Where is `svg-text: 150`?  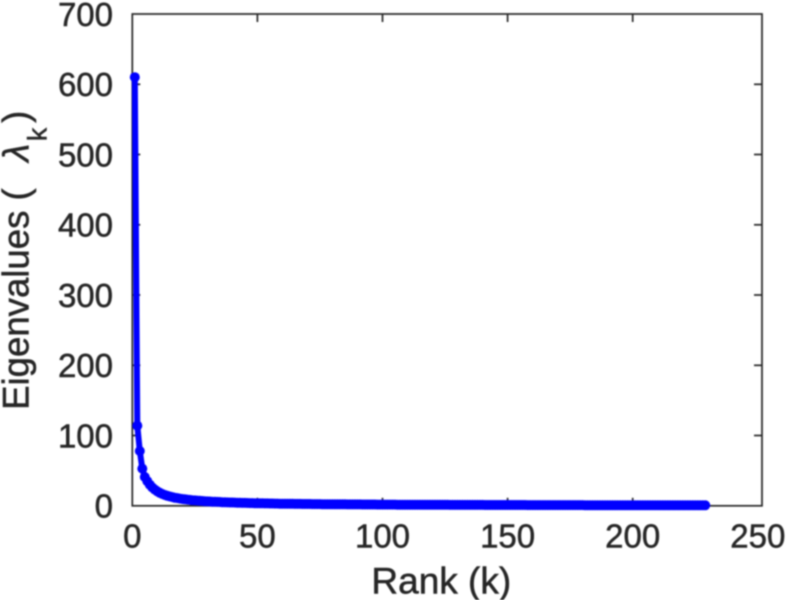
svg-text: 150 is located at coordinates (507, 536).